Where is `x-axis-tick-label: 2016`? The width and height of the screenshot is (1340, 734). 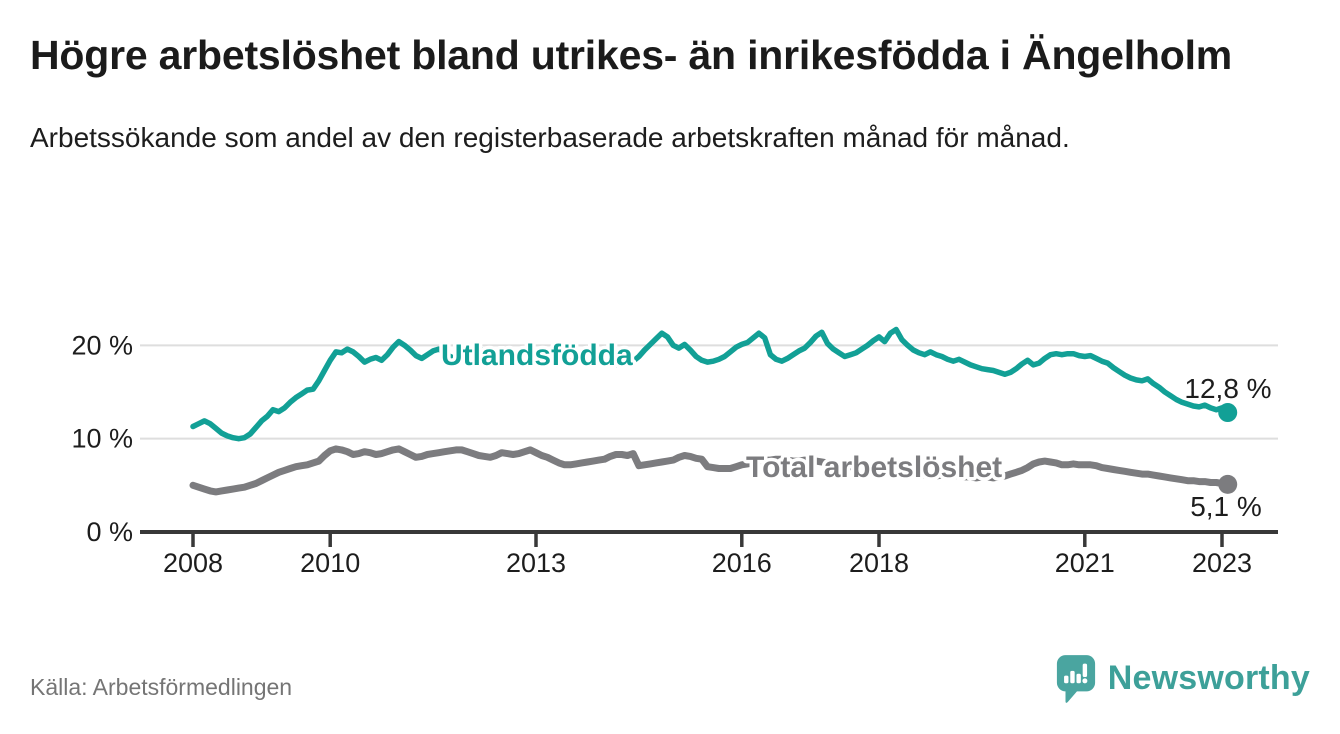 x-axis-tick-label: 2016 is located at coordinates (742, 563).